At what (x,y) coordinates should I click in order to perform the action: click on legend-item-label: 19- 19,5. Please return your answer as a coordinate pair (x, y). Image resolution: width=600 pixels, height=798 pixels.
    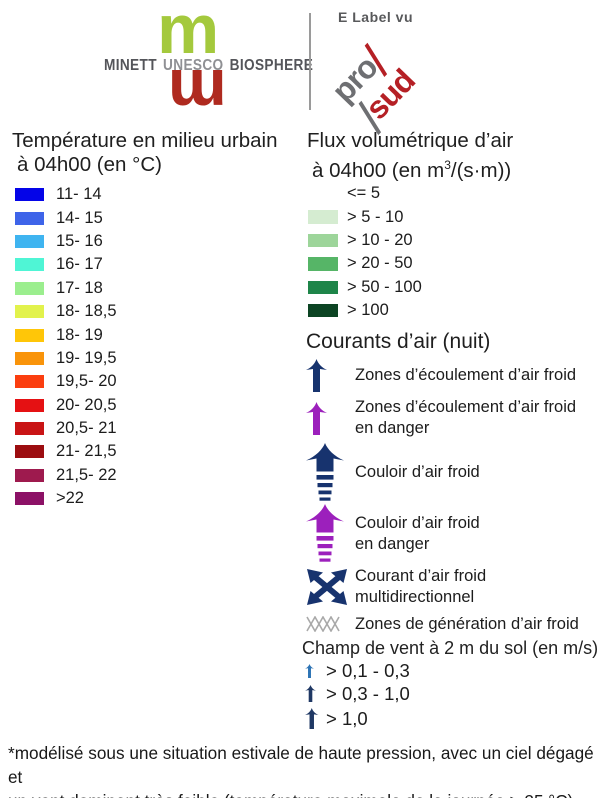
    Looking at the image, I should click on (86, 357).